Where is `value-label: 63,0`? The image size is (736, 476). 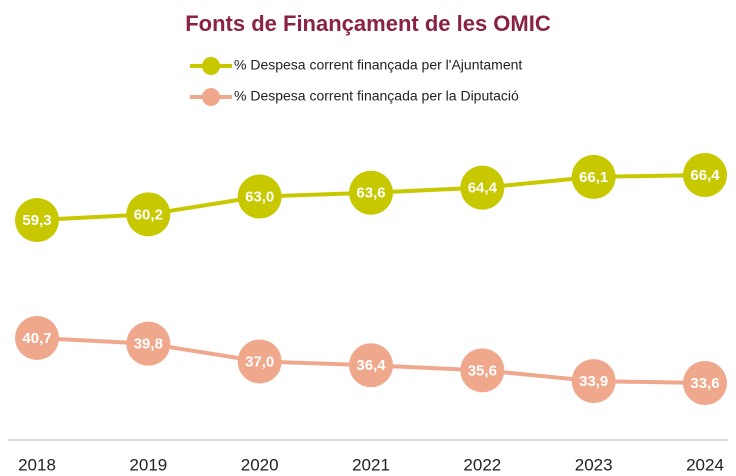
value-label: 63,0 is located at coordinates (259, 197).